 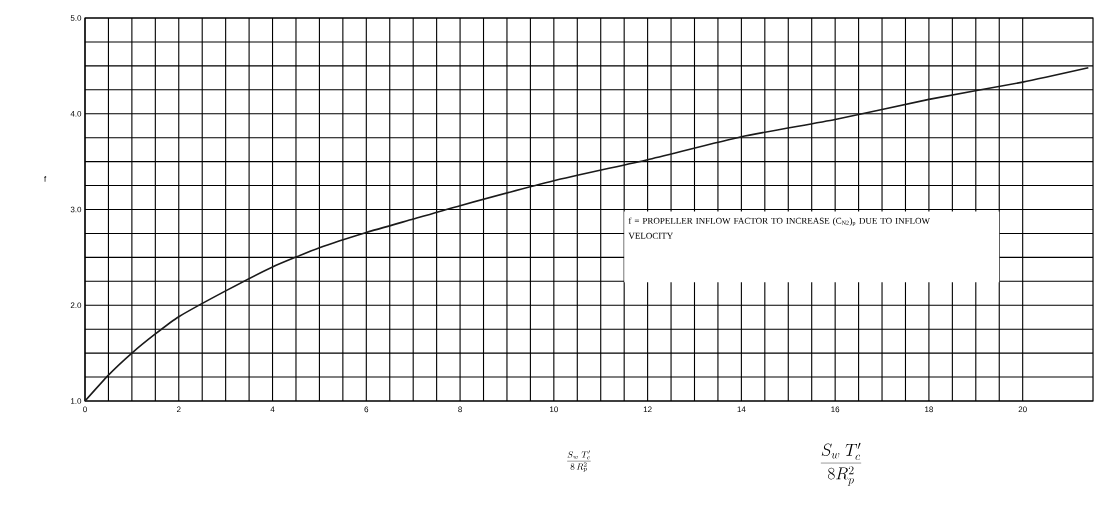 What do you see at coordinates (841, 464) in the screenshot?
I see `text: $\frac{S_w\;T'_c}{8R_p^2}$` at bounding box center [841, 464].